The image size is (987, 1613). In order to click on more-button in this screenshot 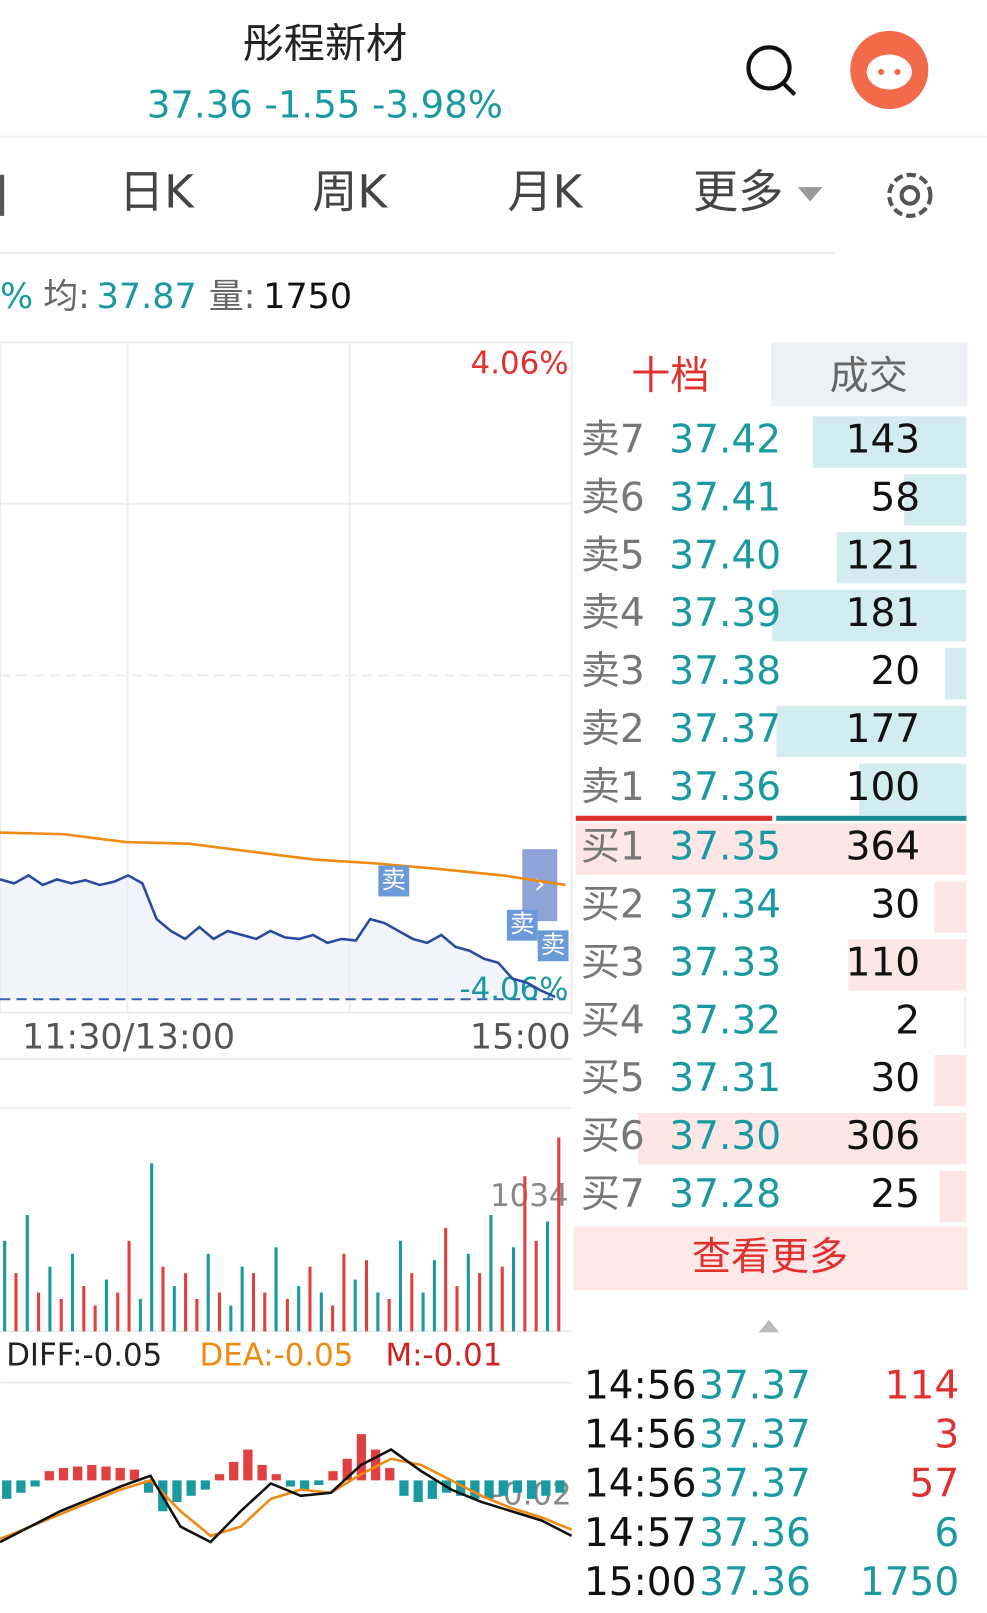, I will do `click(770, 1258)`.